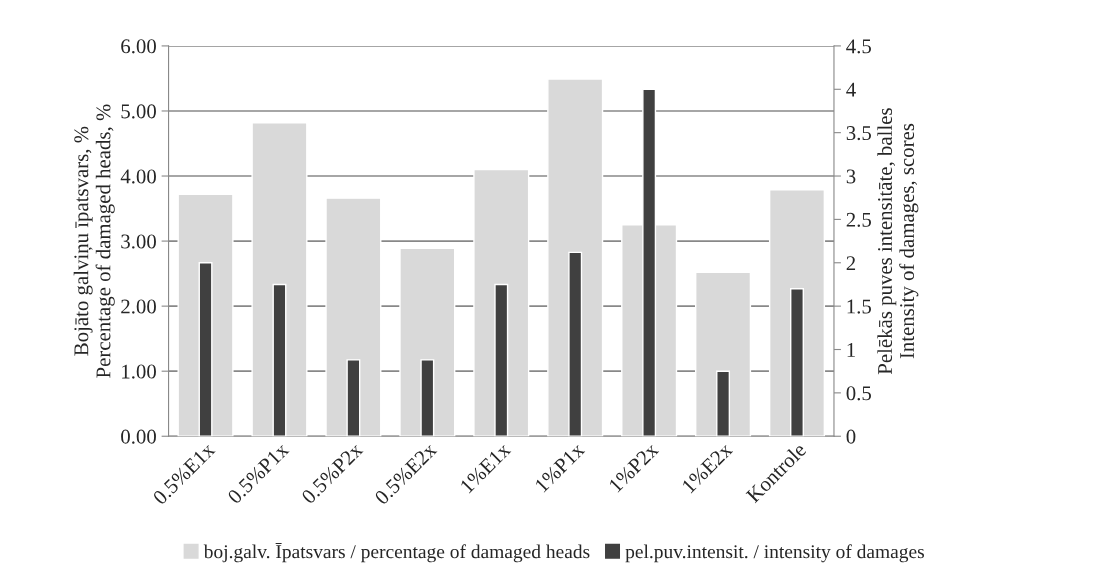 The width and height of the screenshot is (1109, 574). I want to click on y2-tick-label: 0.5, so click(858, 393).